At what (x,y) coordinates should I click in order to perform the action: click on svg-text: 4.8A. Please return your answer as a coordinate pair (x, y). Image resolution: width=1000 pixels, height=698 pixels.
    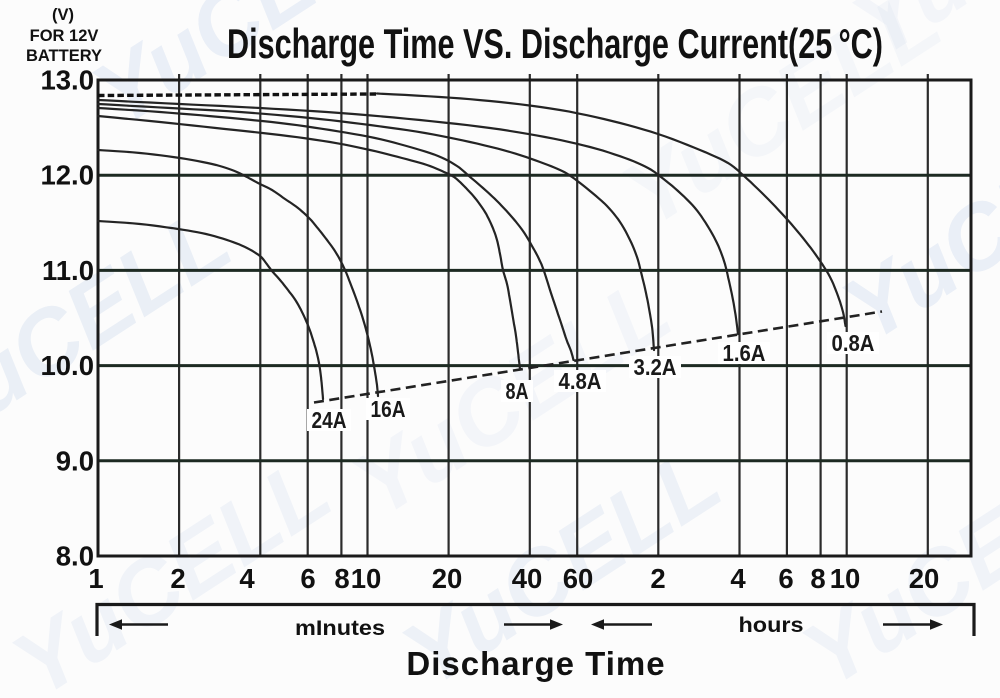
    Looking at the image, I should click on (580, 381).